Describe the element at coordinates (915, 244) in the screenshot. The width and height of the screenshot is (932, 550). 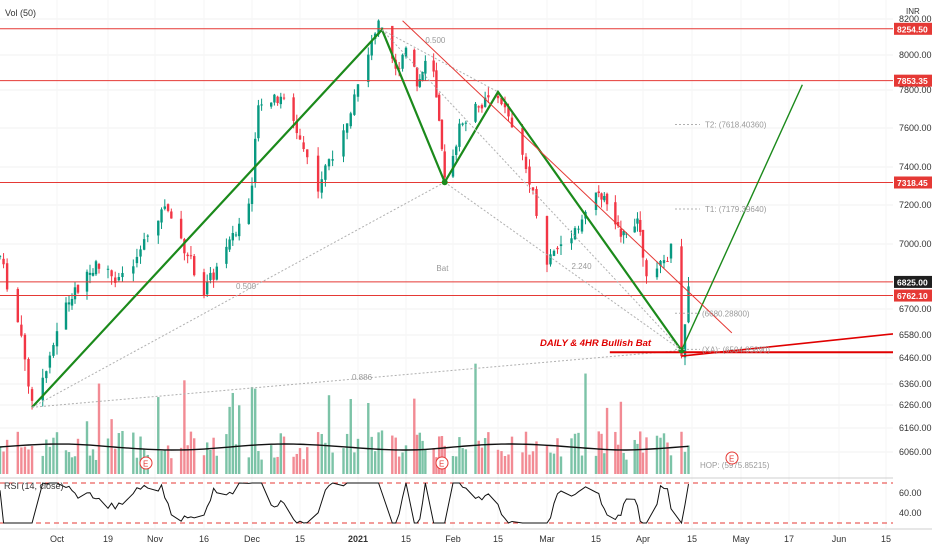
I see `price-tick-label: 7000.00` at that location.